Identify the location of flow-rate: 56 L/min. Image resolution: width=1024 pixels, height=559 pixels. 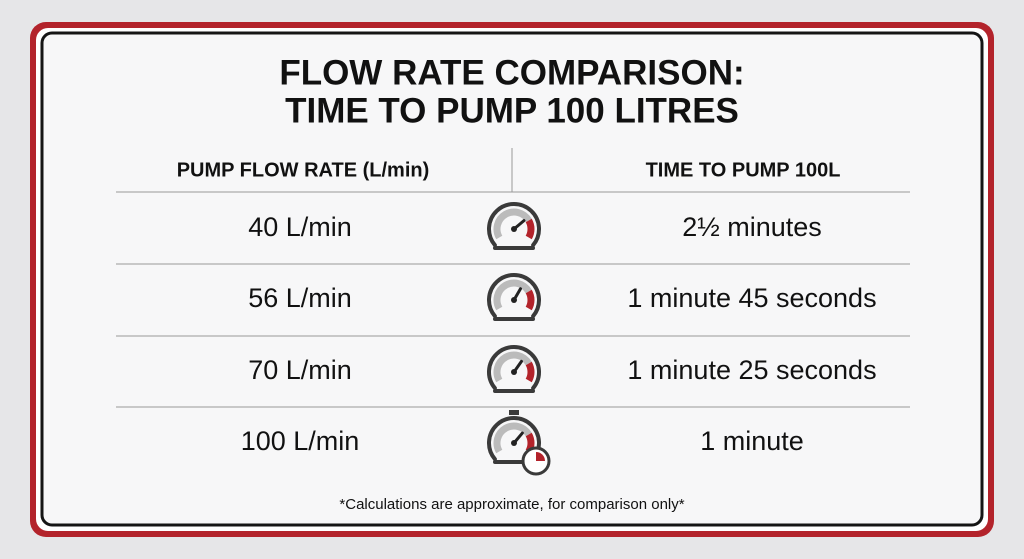
(300, 298).